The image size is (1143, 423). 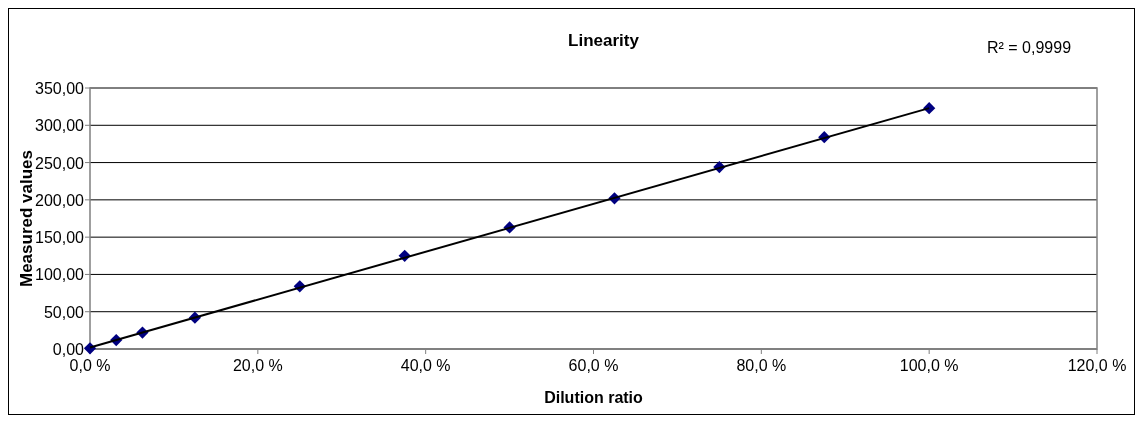 I want to click on x-axis-title: Dilution ratio, so click(x=594, y=397).